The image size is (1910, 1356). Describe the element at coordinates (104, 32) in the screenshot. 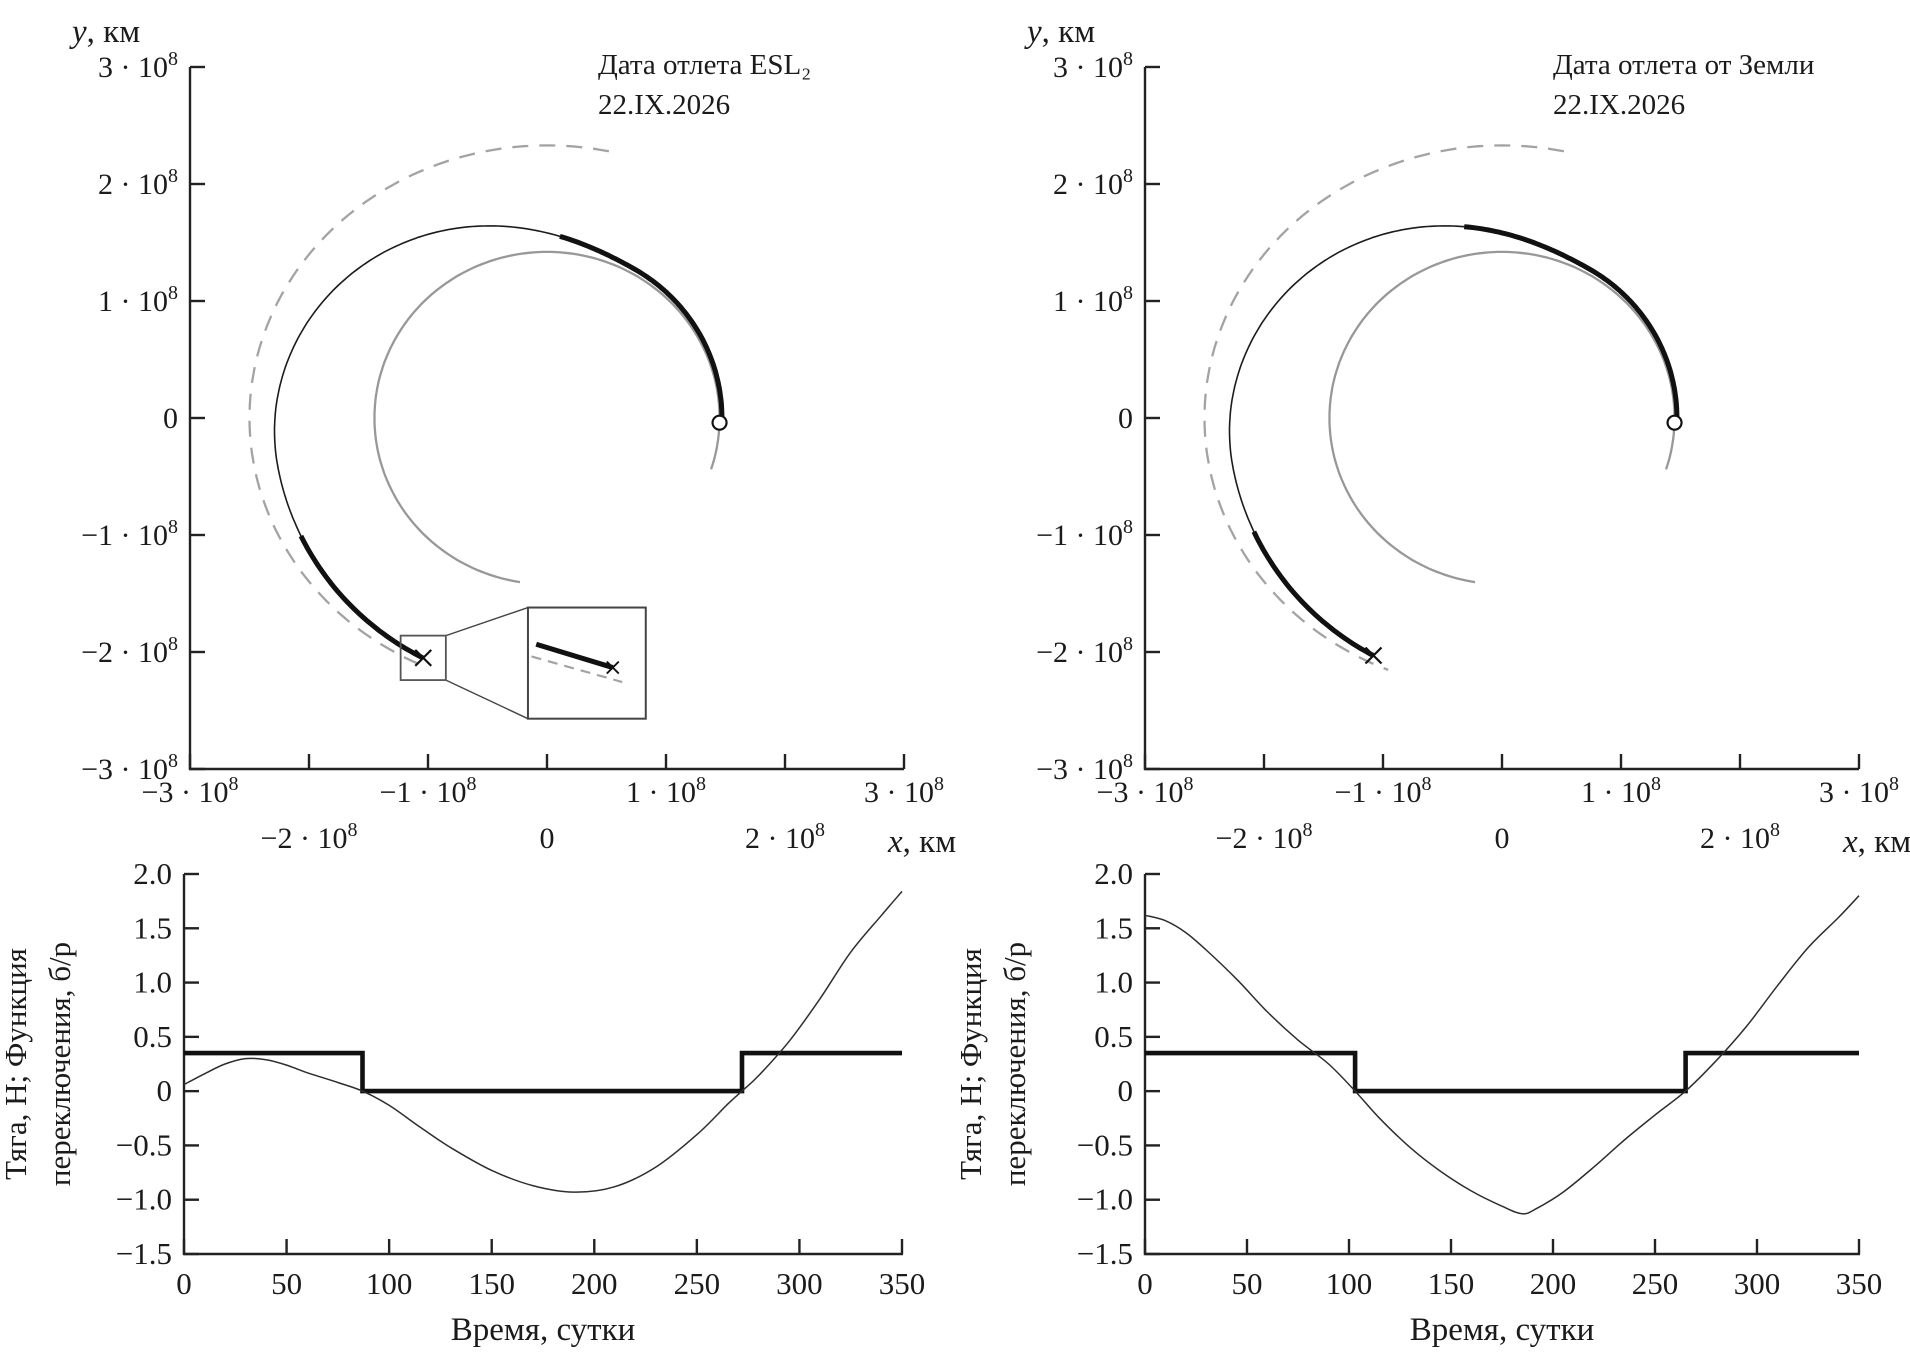

I see `y-axis-label-left: y, км` at that location.